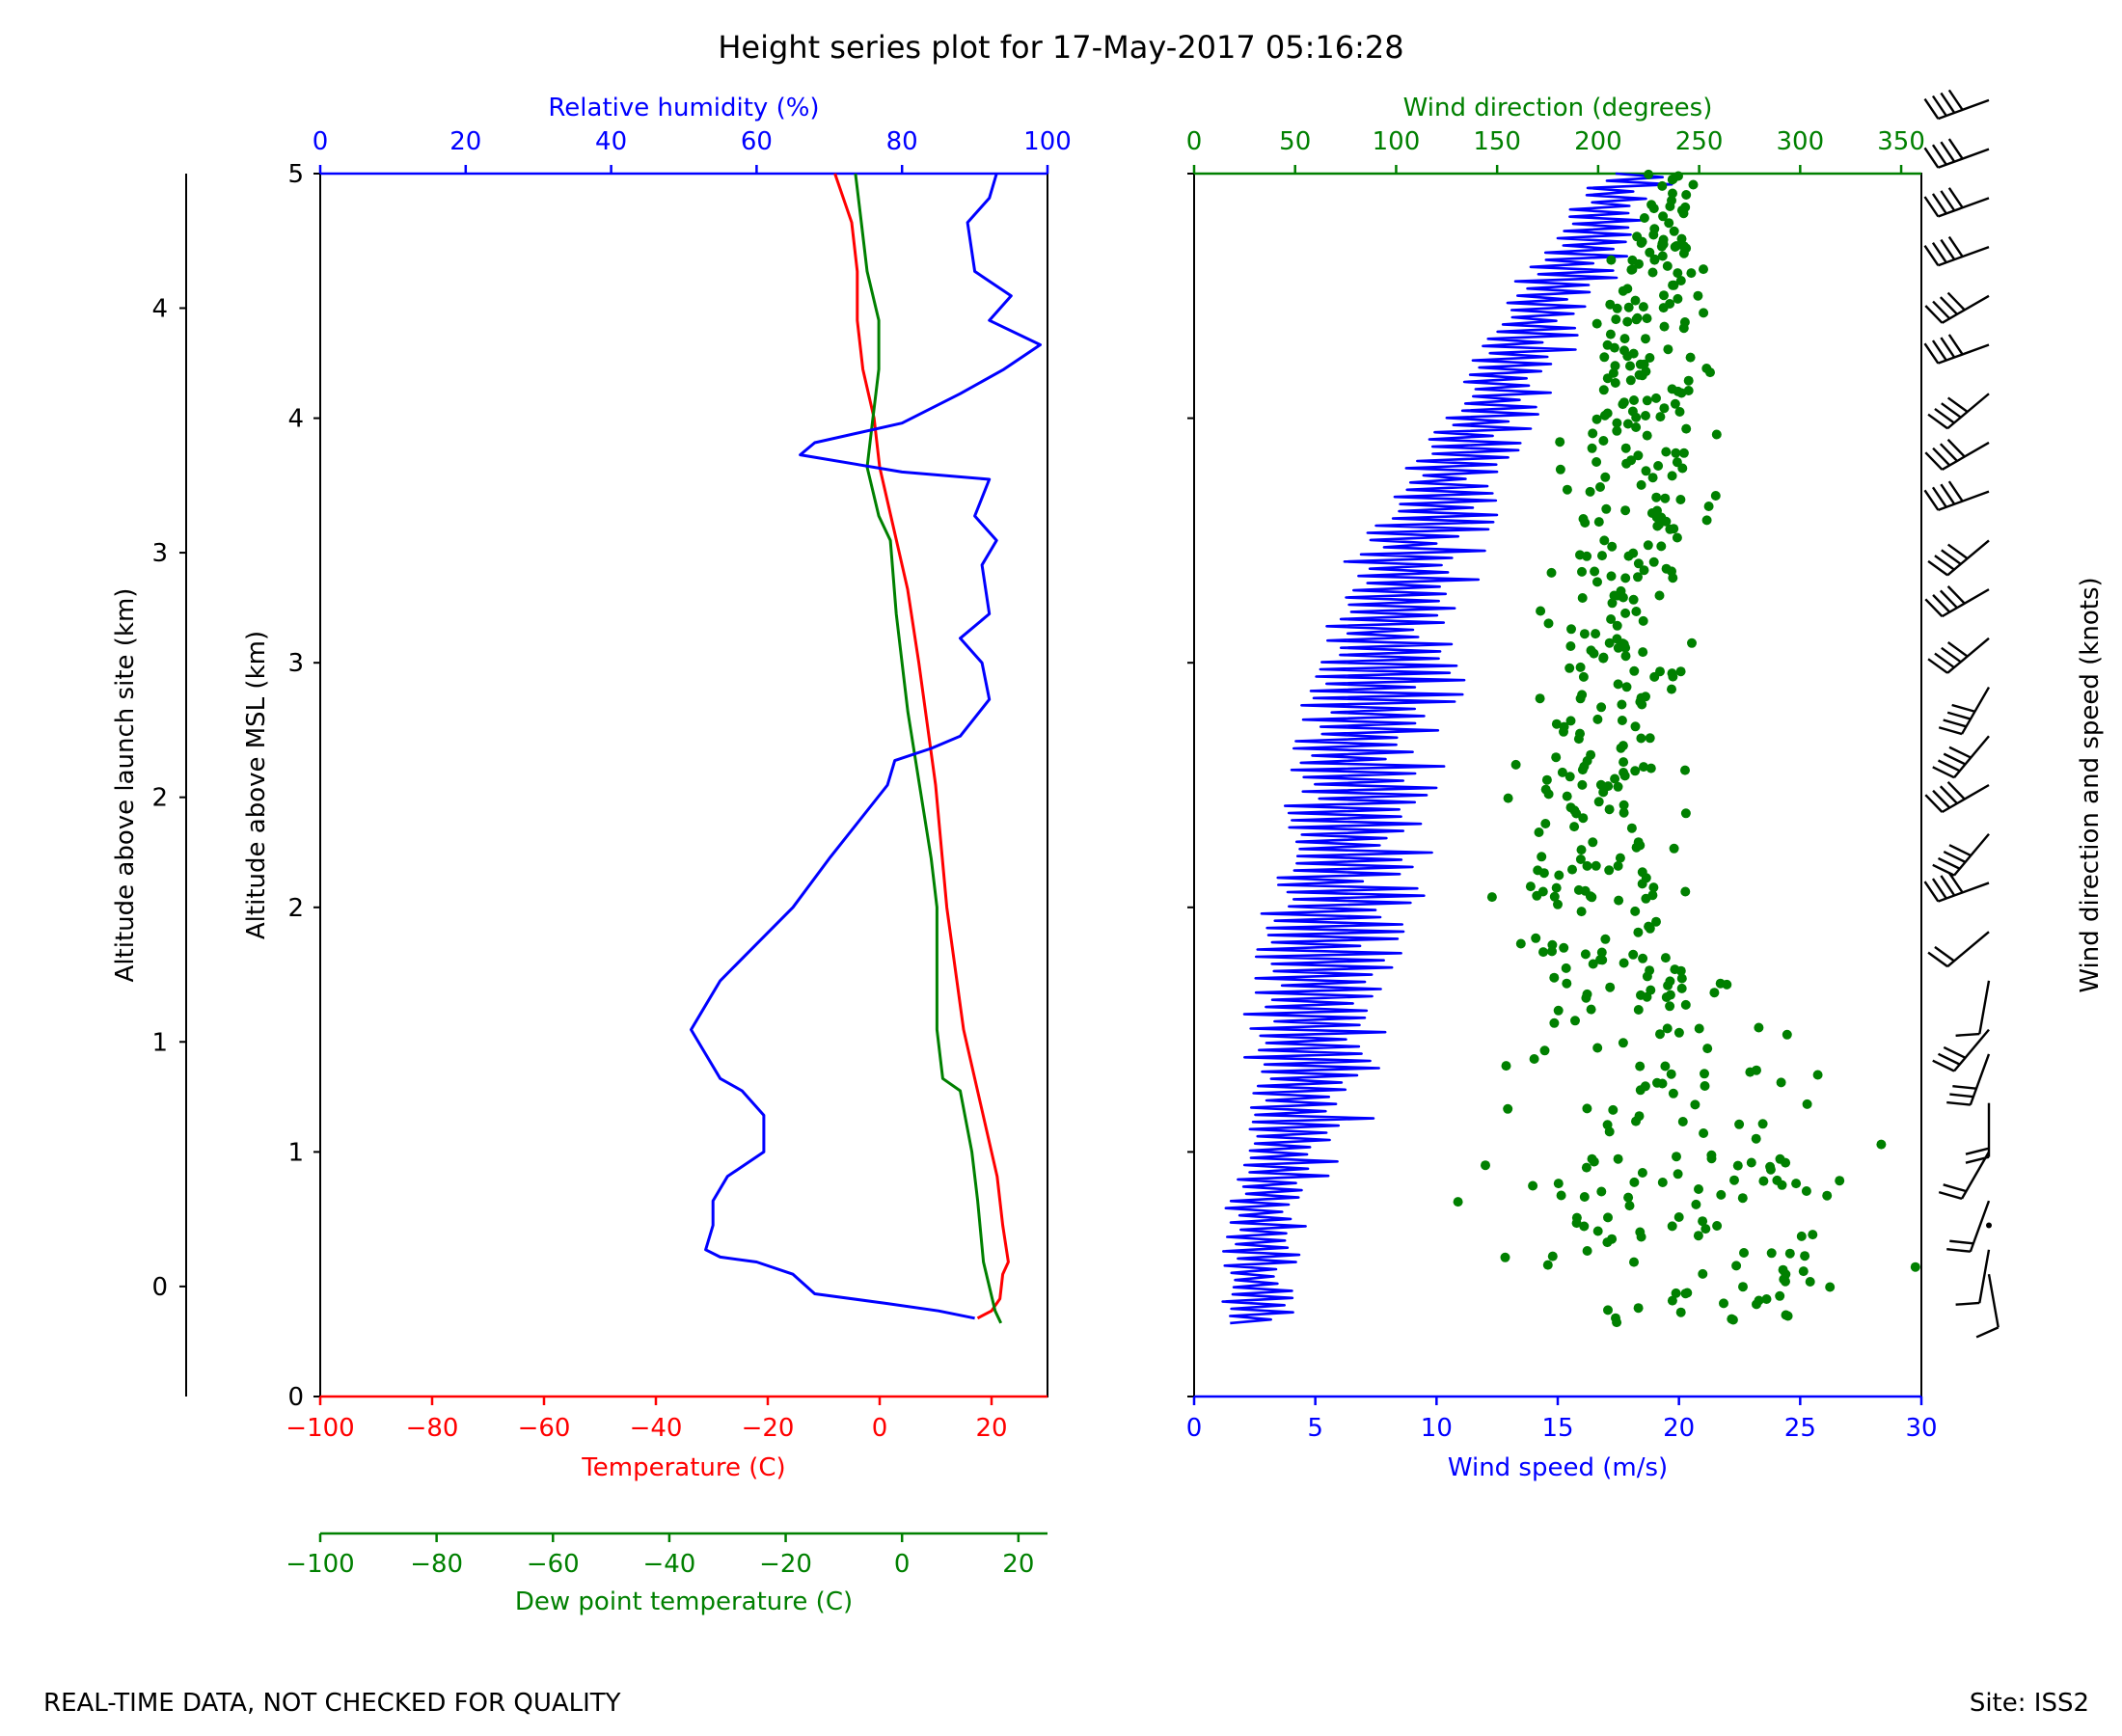 Image resolution: width=2122 pixels, height=1736 pixels. Describe the element at coordinates (769, 1428) in the screenshot. I see `temperature-tick-label: −20` at that location.